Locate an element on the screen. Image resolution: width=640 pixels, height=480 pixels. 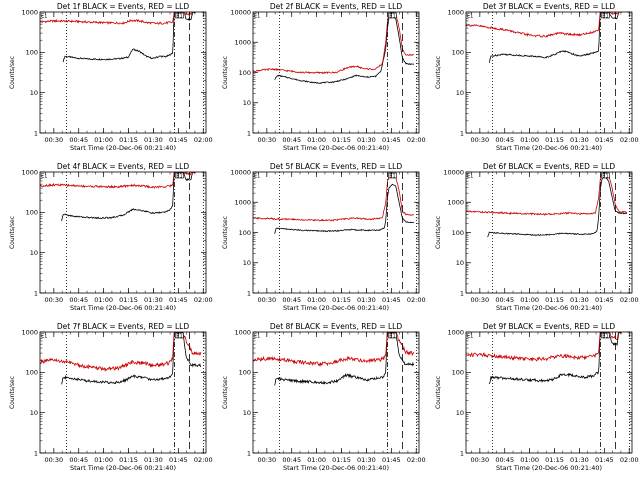
panel-title: Det 7f BLACK = Events, RED = LLD is located at coordinates (123, 326).